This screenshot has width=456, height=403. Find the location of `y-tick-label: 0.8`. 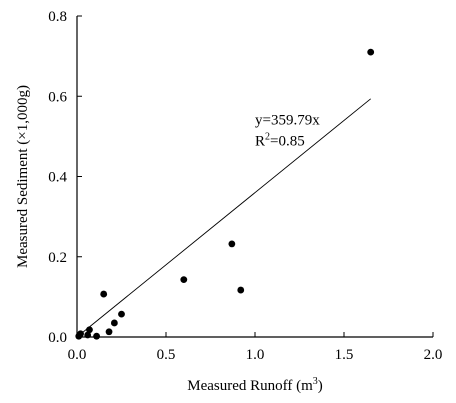

y-tick-label: 0.8 is located at coordinates (57, 17).